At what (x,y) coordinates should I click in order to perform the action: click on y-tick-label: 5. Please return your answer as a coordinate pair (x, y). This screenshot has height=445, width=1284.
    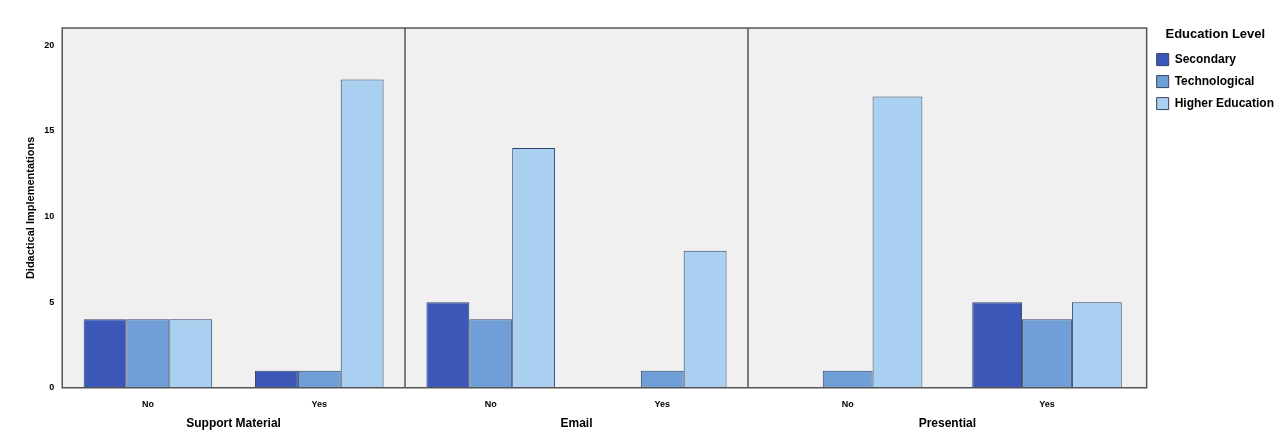
    Looking at the image, I should click on (52, 301).